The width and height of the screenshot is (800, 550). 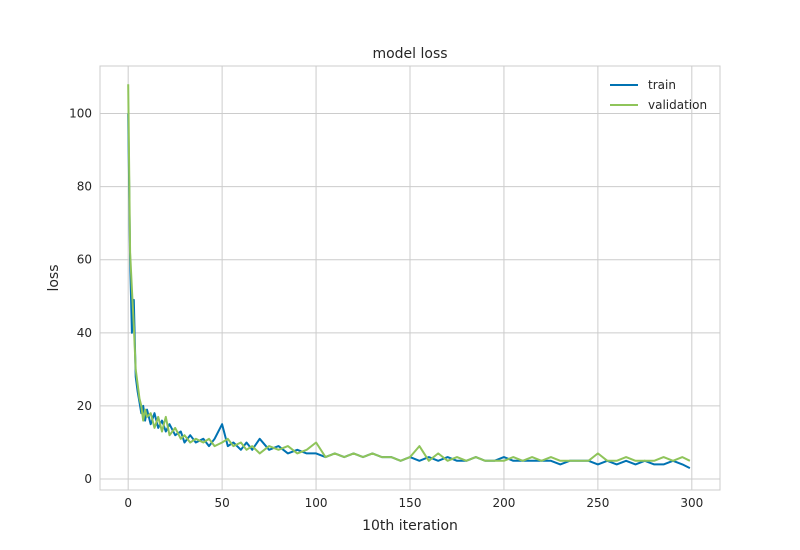 I want to click on y-axis-label: loss, so click(x=54, y=277).